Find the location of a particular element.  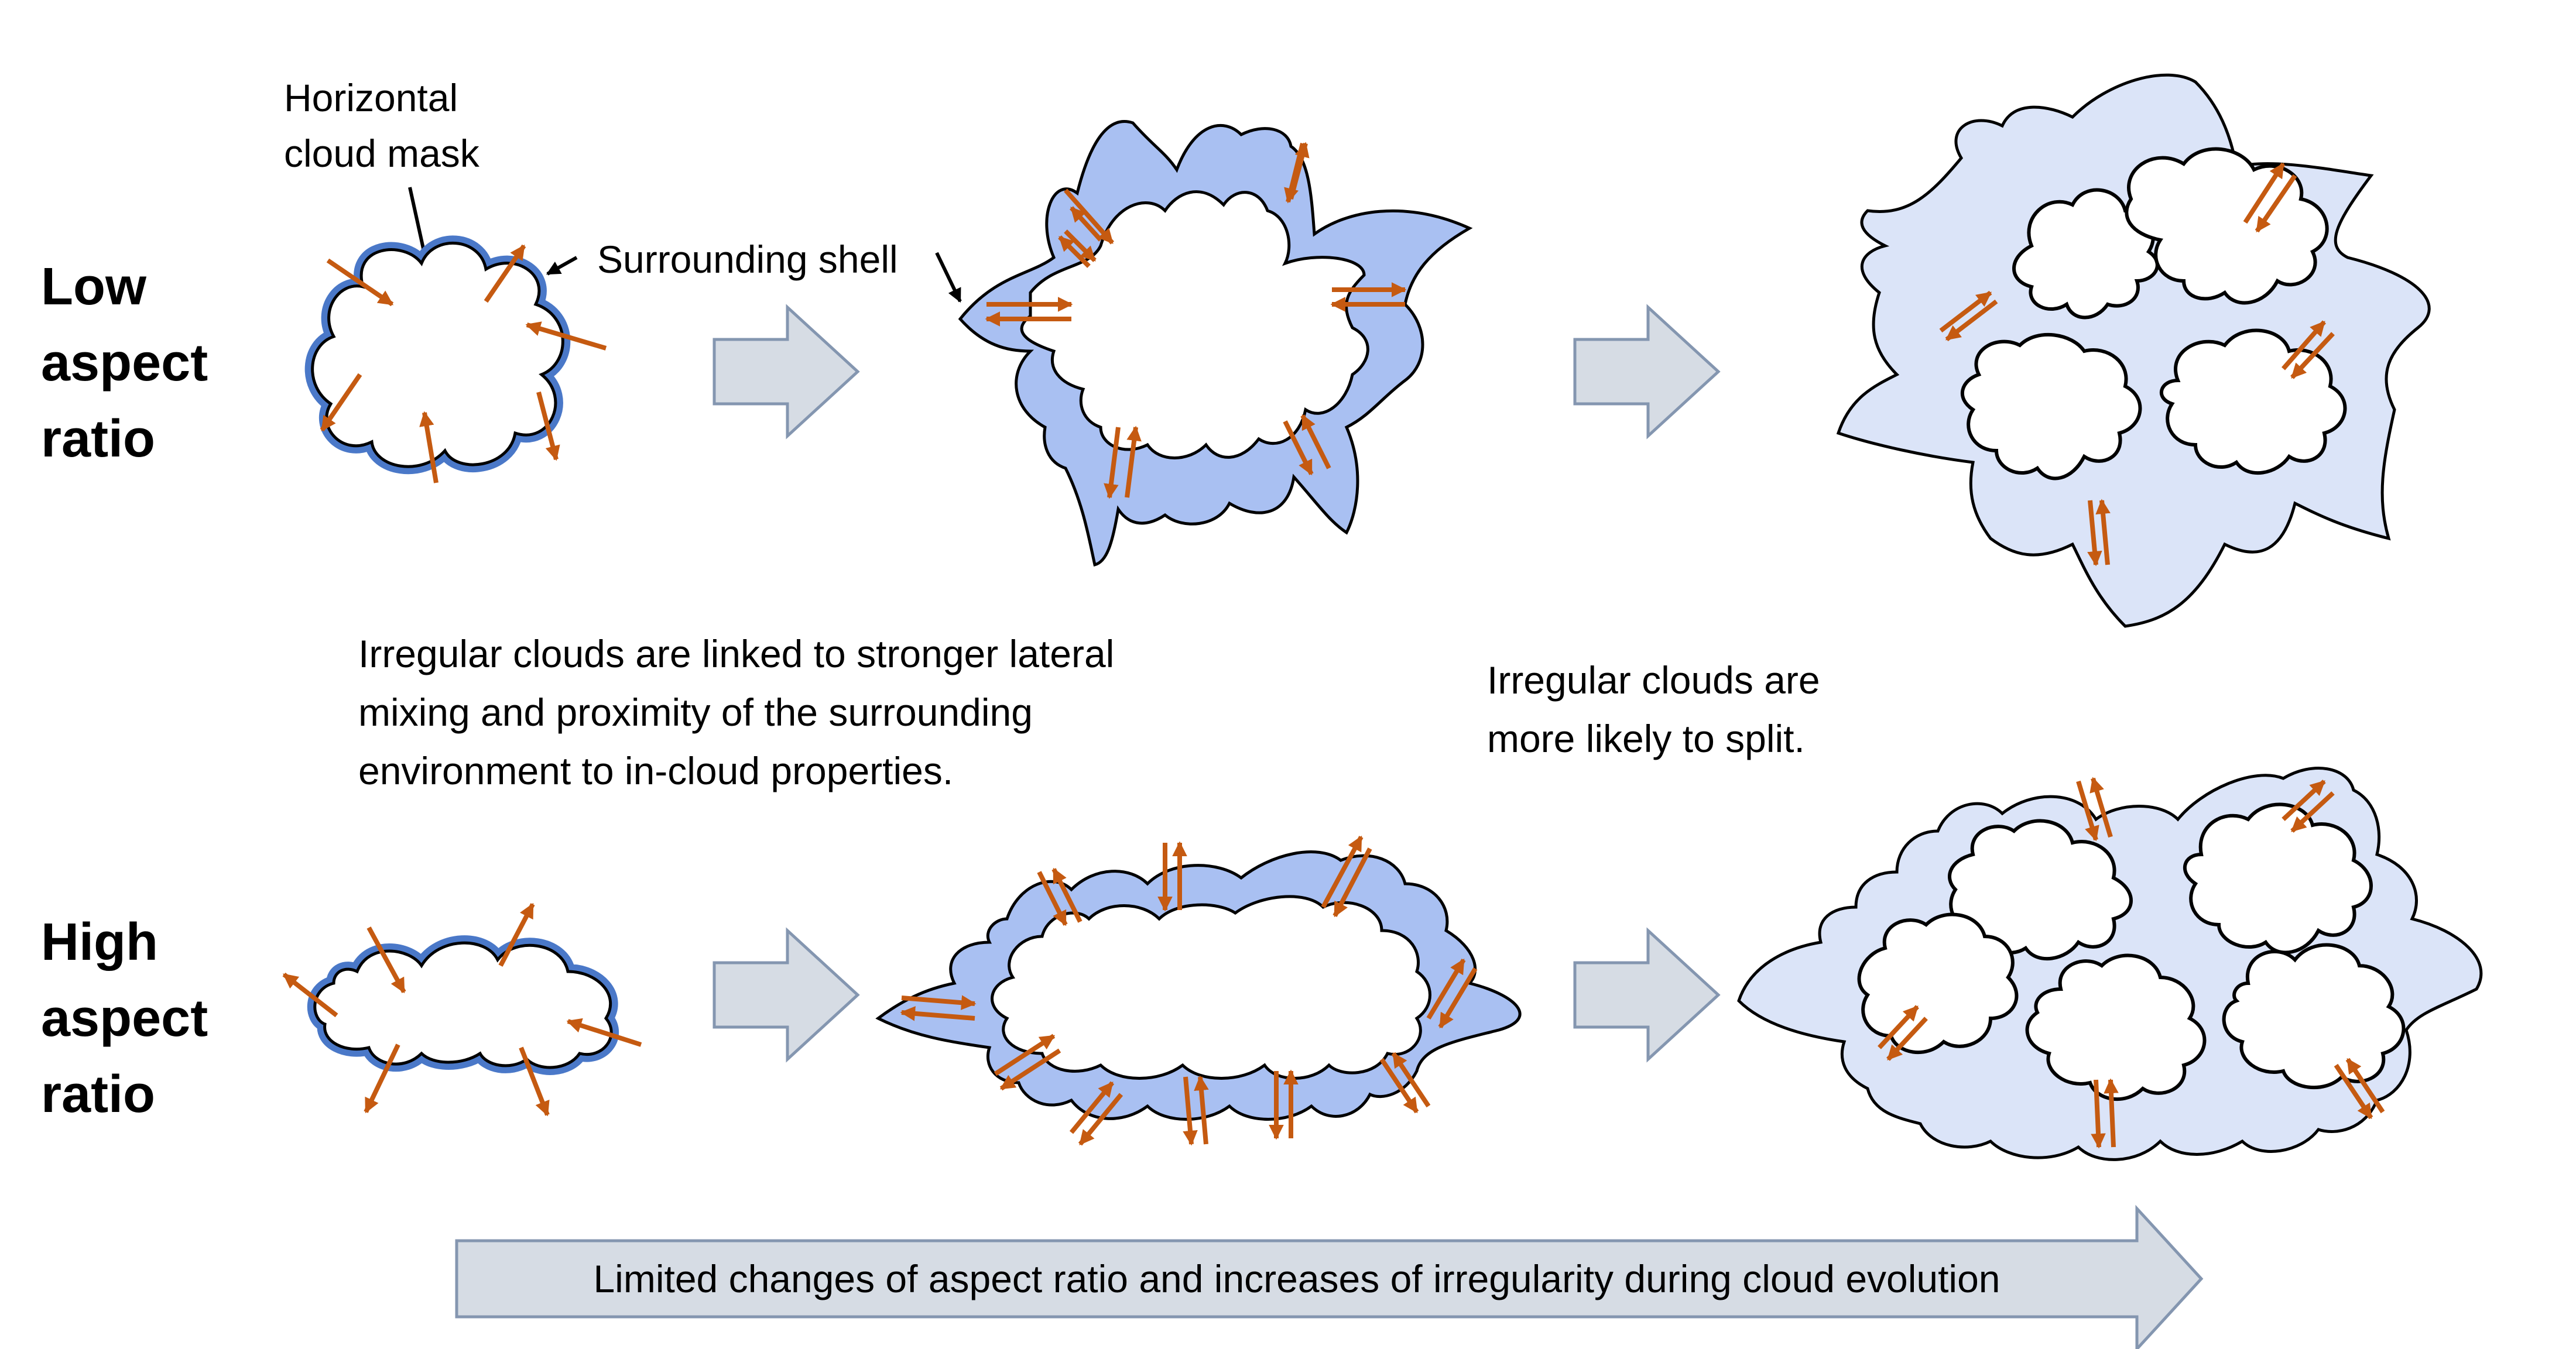

mixing-note-line-3: environment to in-cloud properties. is located at coordinates (655, 770).